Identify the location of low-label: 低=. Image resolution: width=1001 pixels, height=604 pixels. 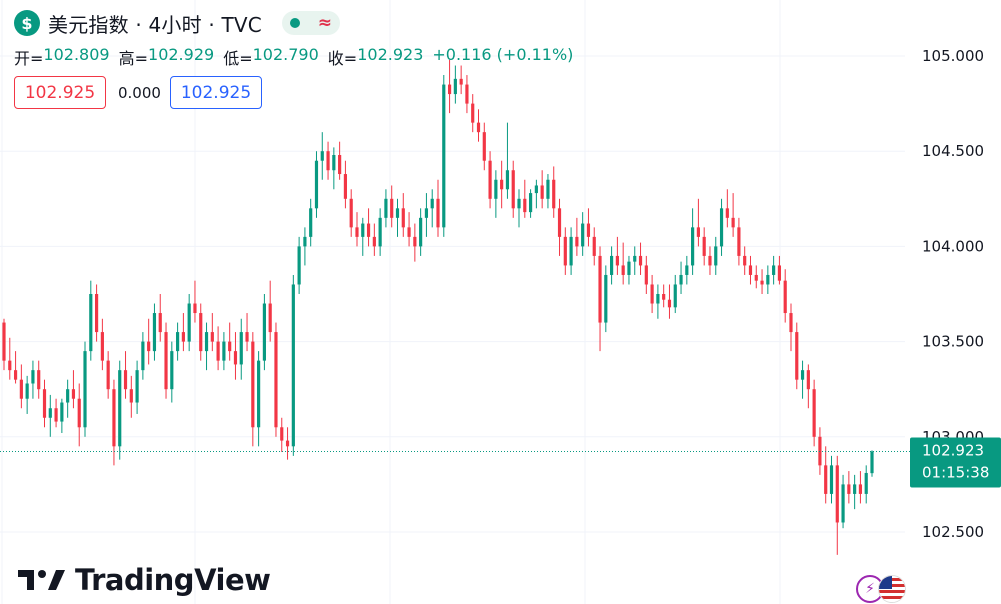
(238, 58).